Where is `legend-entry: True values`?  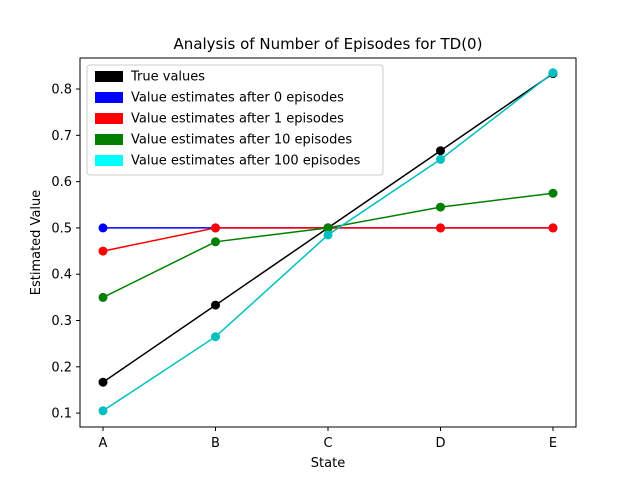
legend-entry: True values is located at coordinates (167, 77).